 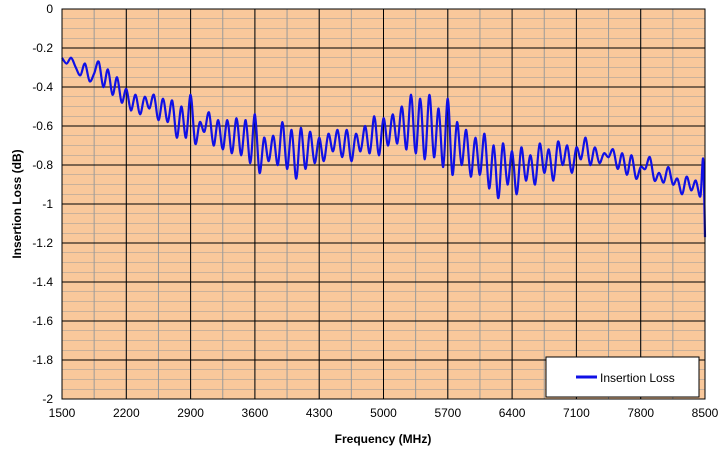 I want to click on legend: Insertion Loss, so click(x=622, y=377).